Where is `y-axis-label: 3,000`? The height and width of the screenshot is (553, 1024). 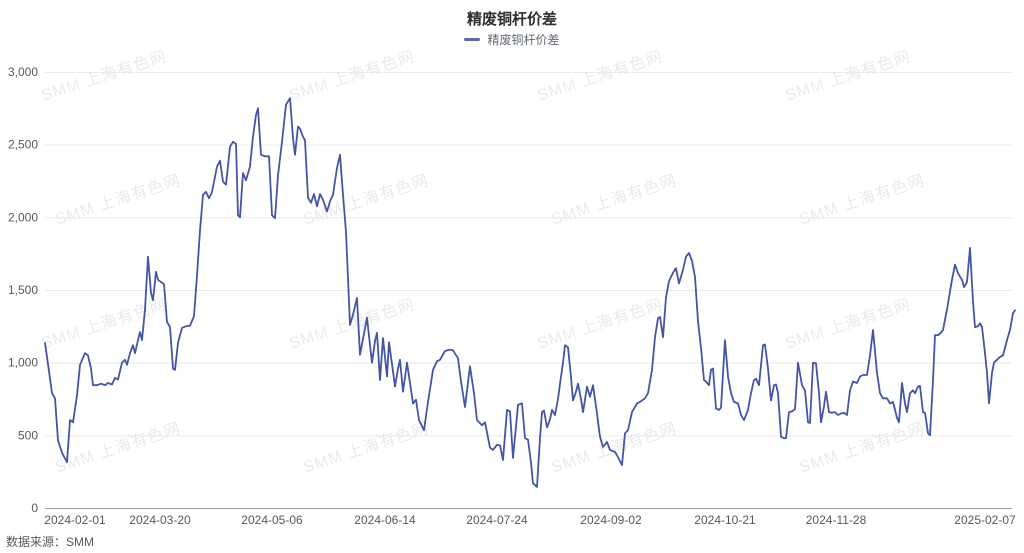
y-axis-label: 3,000 is located at coordinates (23, 72).